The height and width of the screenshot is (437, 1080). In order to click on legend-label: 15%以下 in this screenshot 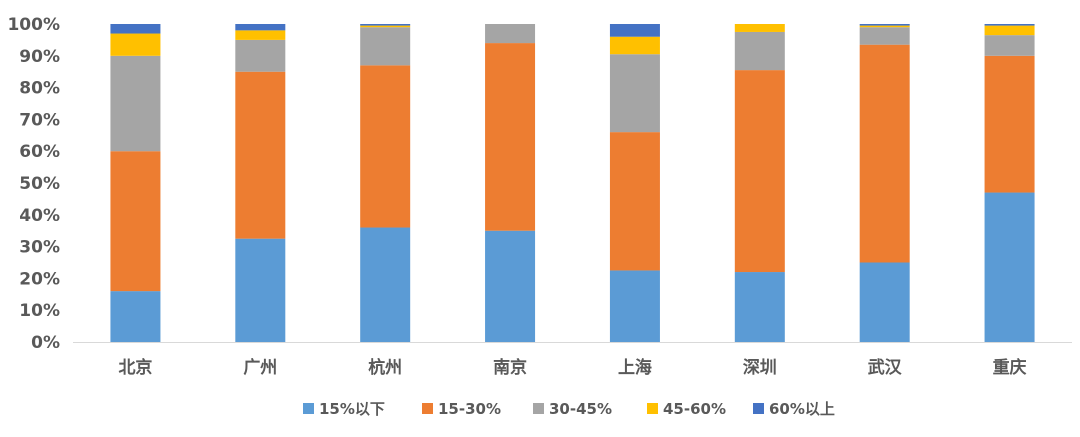, I will do `click(352, 409)`.